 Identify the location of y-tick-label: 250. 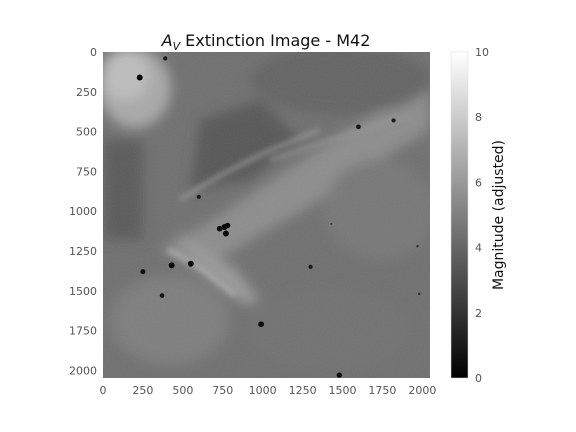
(86, 92).